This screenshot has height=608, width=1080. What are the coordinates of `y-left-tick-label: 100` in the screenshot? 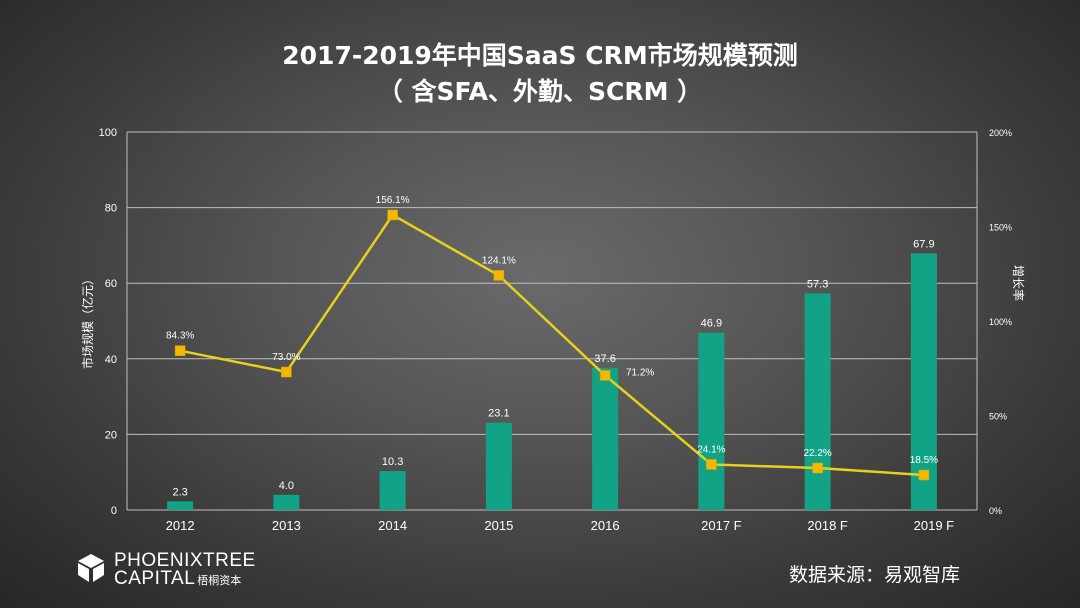 It's located at (108, 133).